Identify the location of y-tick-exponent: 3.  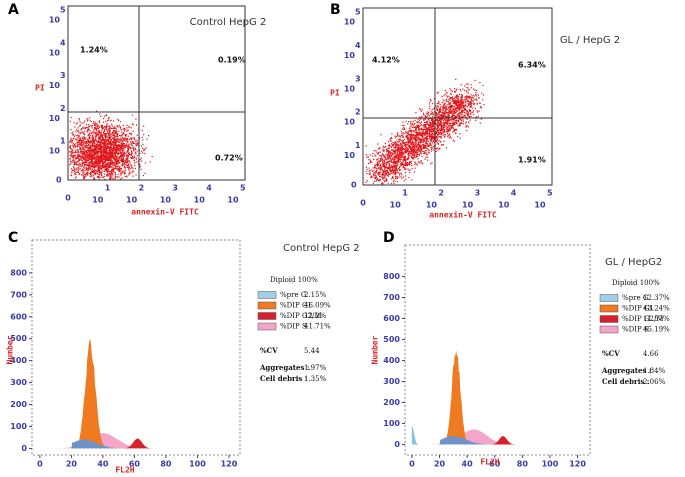
(63, 75).